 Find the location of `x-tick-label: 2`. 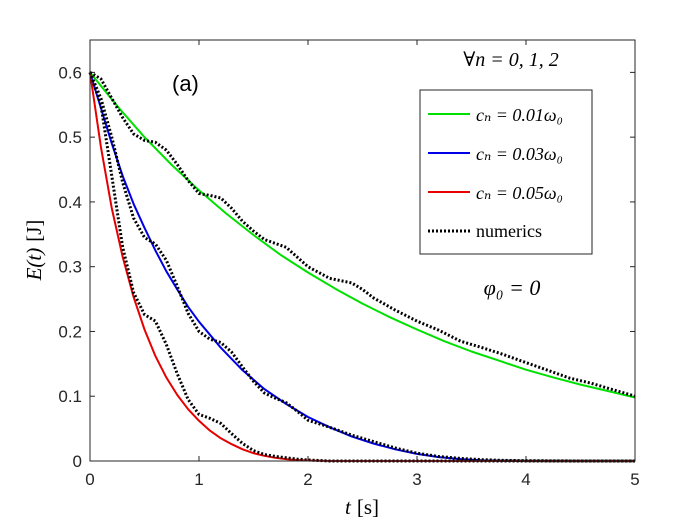

x-tick-label: 2 is located at coordinates (307, 479).